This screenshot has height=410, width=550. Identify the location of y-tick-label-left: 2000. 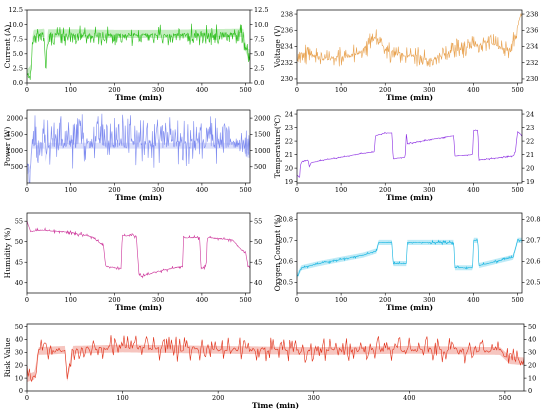
(14, 118).